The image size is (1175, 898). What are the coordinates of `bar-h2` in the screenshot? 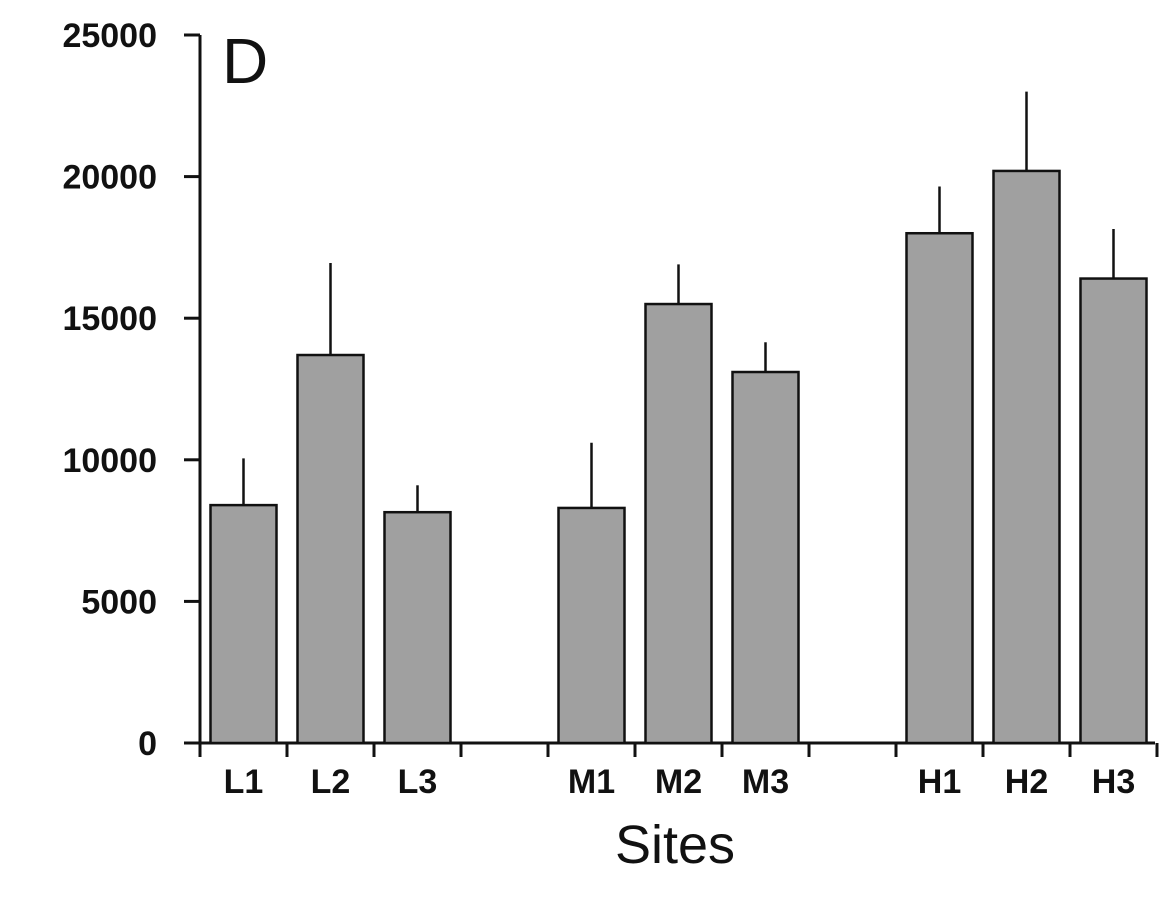 It's located at (1026, 457).